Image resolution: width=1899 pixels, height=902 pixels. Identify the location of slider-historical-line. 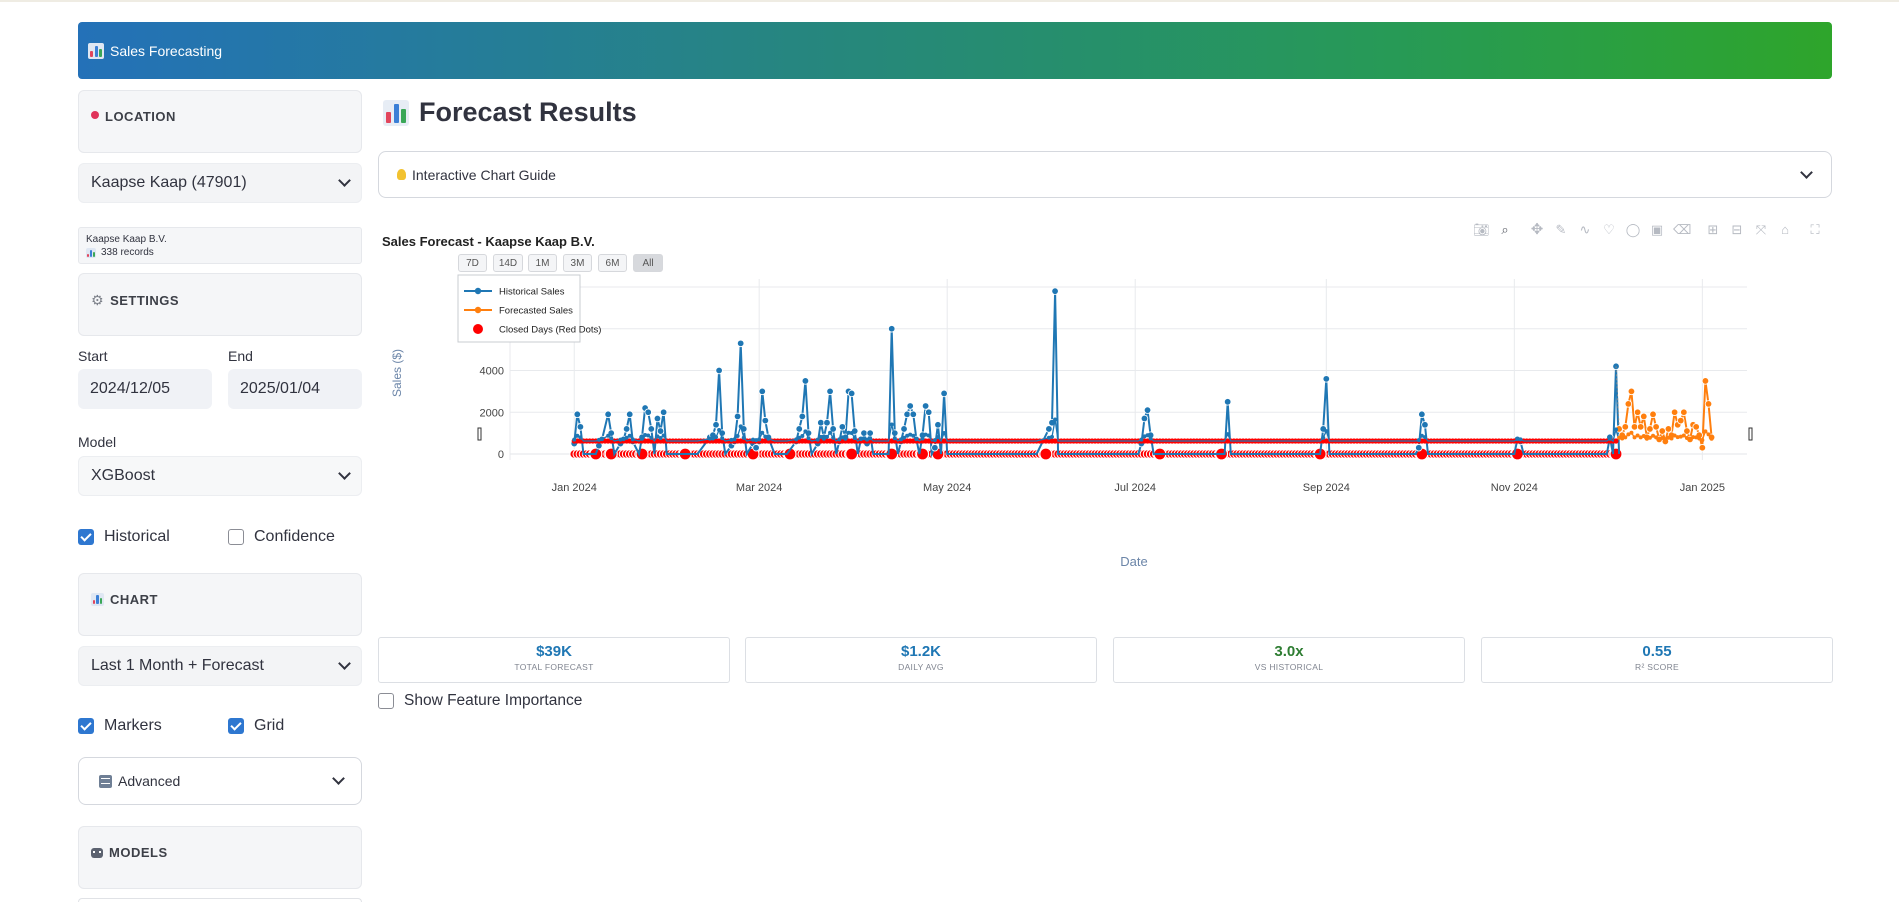
(1096, 431).